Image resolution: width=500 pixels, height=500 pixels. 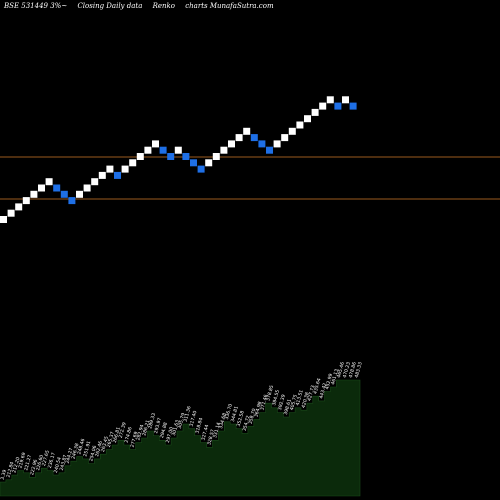 What do you see at coordinates (264, 402) in the screenshot?
I see `volume-label-45: 371.46` at bounding box center [264, 402].